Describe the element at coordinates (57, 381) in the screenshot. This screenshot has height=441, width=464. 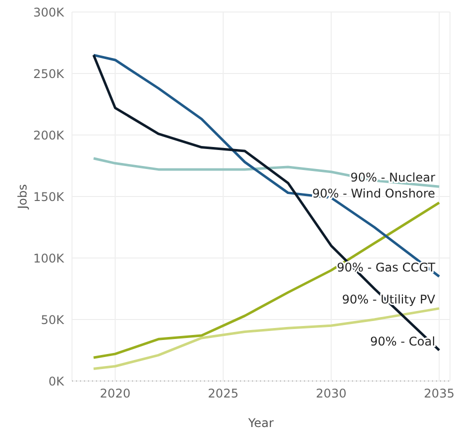
I see `y-tick-label: 0K` at that location.